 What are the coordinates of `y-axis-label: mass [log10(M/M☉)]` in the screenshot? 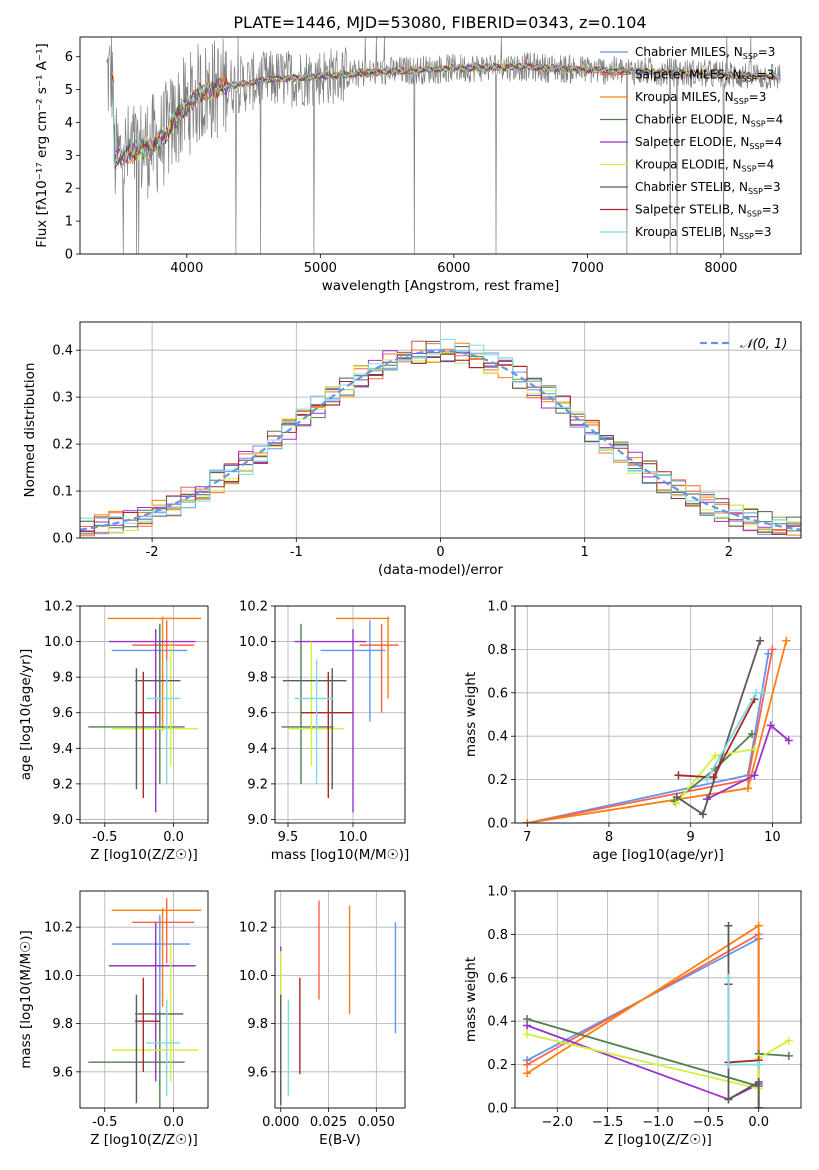 It's located at (26, 999).